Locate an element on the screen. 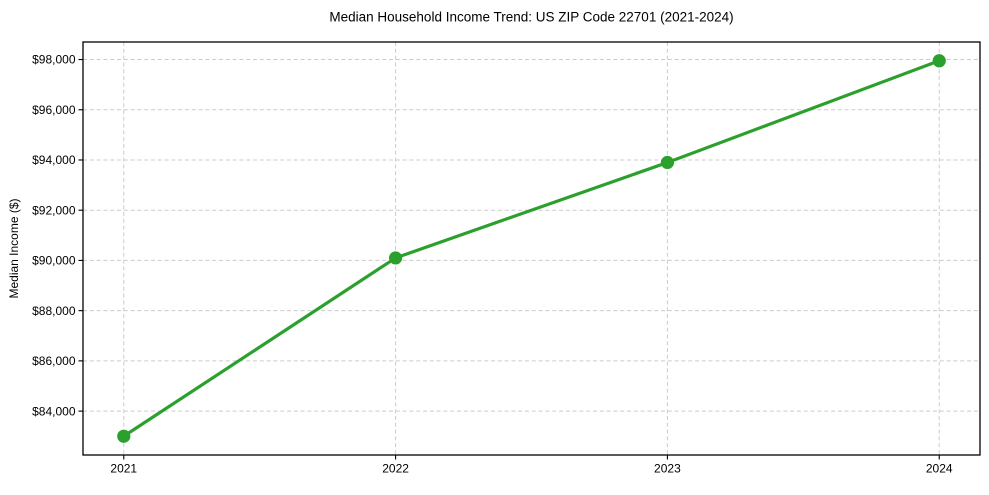  x-tick-label: 2024 is located at coordinates (939, 469).